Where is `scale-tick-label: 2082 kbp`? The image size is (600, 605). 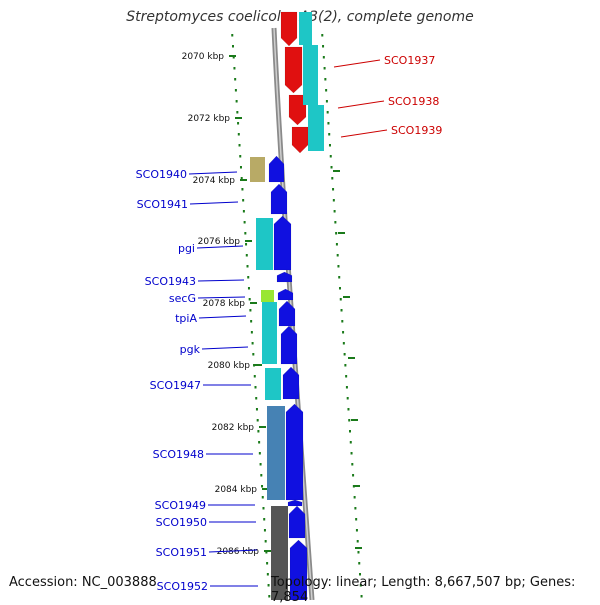
scale-tick-label: 2082 kbp is located at coordinates (233, 428).